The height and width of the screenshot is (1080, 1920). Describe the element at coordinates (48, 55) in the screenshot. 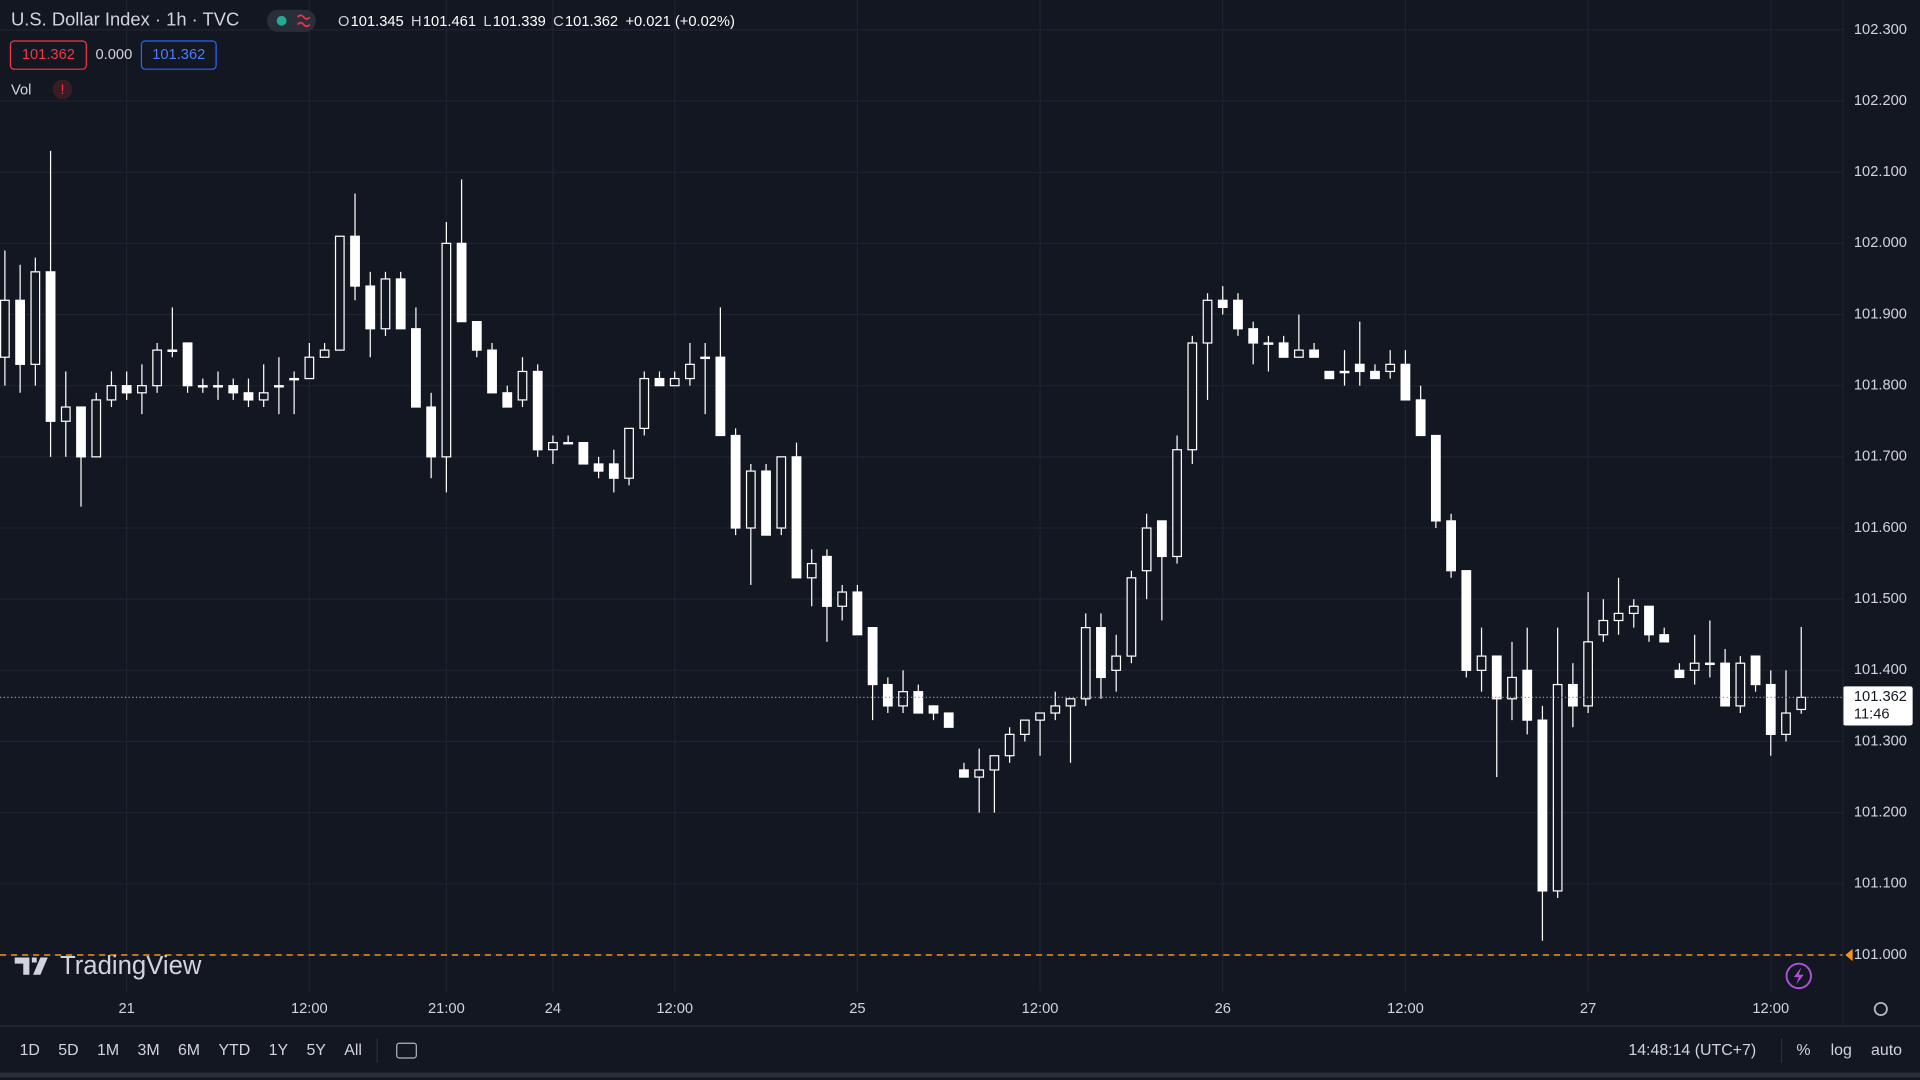

I see `bid-box` at that location.